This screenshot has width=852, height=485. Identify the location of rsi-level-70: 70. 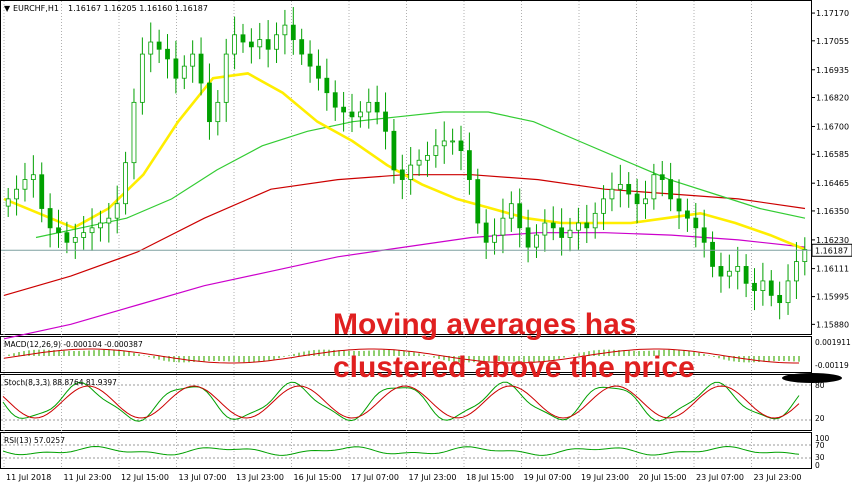
(820, 445).